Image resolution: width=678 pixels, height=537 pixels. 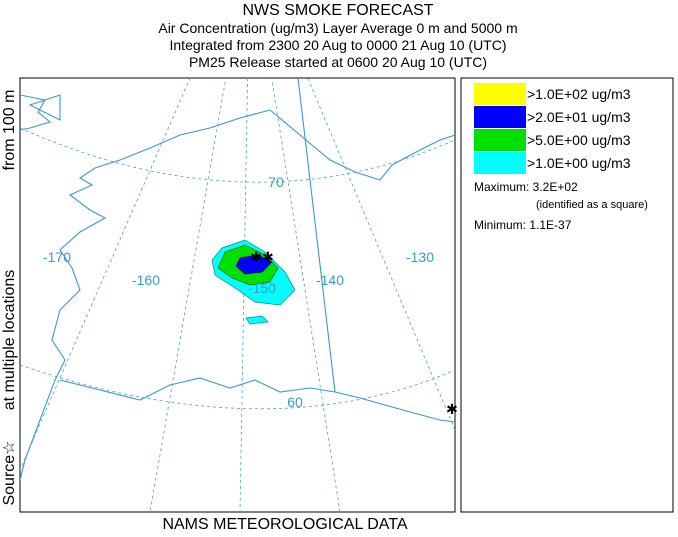 What do you see at coordinates (44, 107) in the screenshot?
I see `island` at bounding box center [44, 107].